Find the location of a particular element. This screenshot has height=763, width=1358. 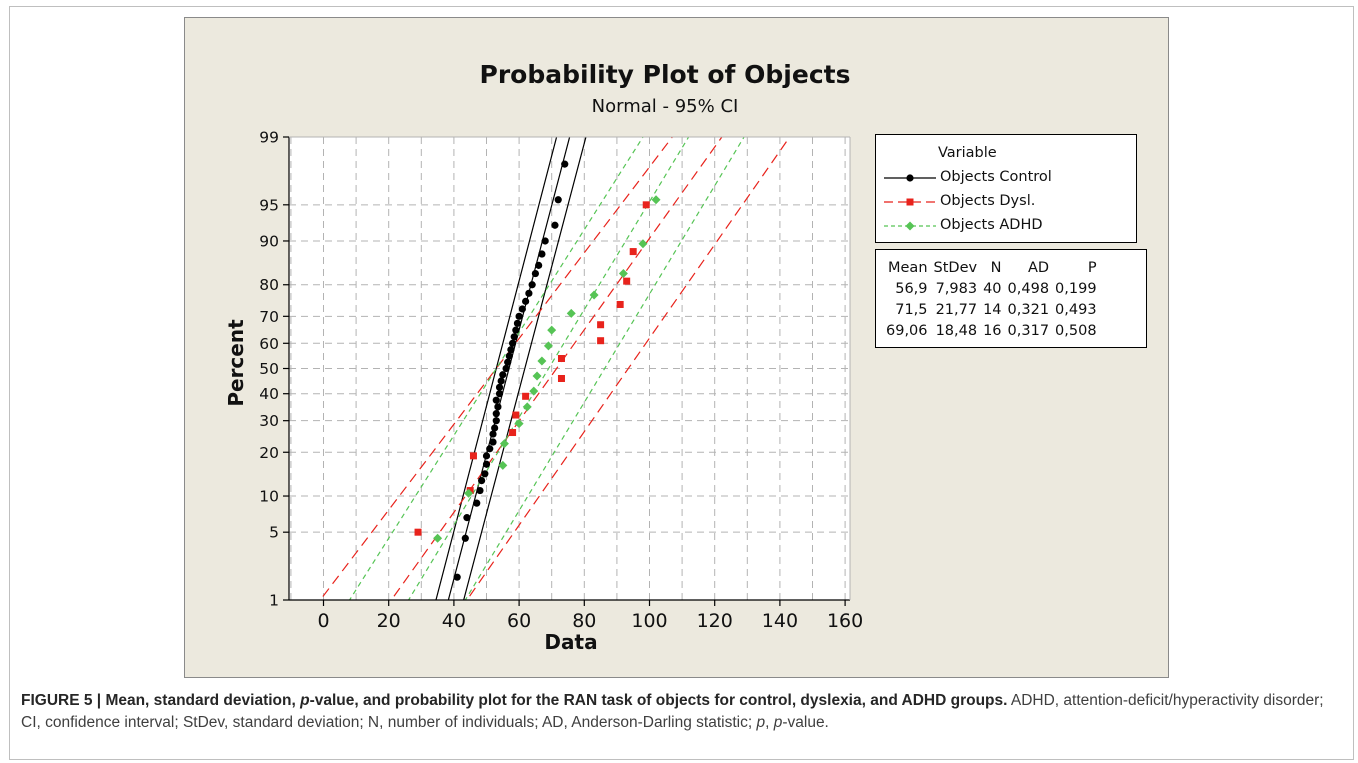

x-tick-label: 100 is located at coordinates (649, 621).